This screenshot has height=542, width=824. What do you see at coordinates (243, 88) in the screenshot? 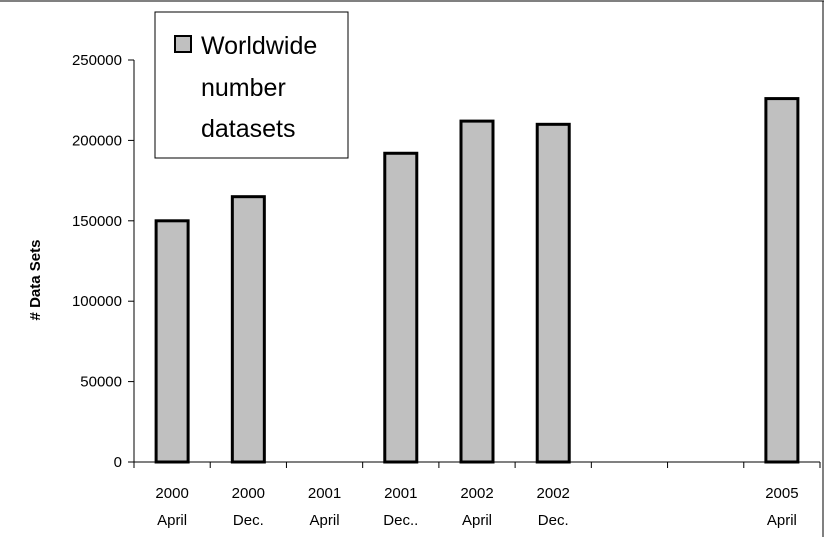
I see `legend-label-line-2: number` at bounding box center [243, 88].